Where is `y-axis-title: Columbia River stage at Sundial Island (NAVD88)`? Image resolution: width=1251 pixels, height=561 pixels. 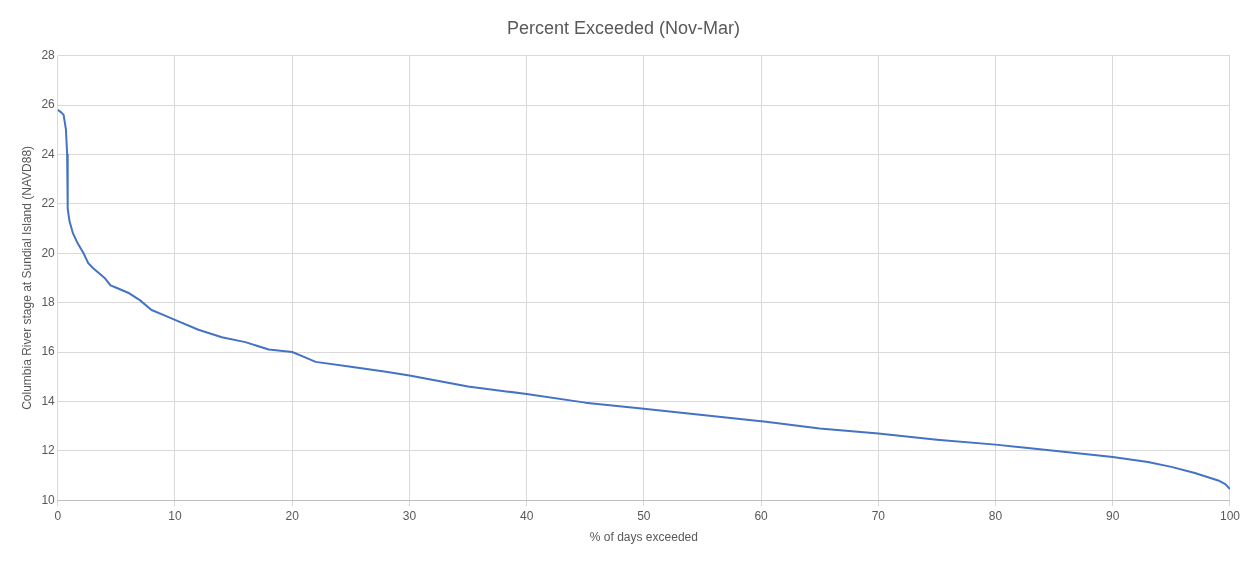
y-axis-title: Columbia River stage at Sundial Island (NAVD88) is located at coordinates (26, 277).